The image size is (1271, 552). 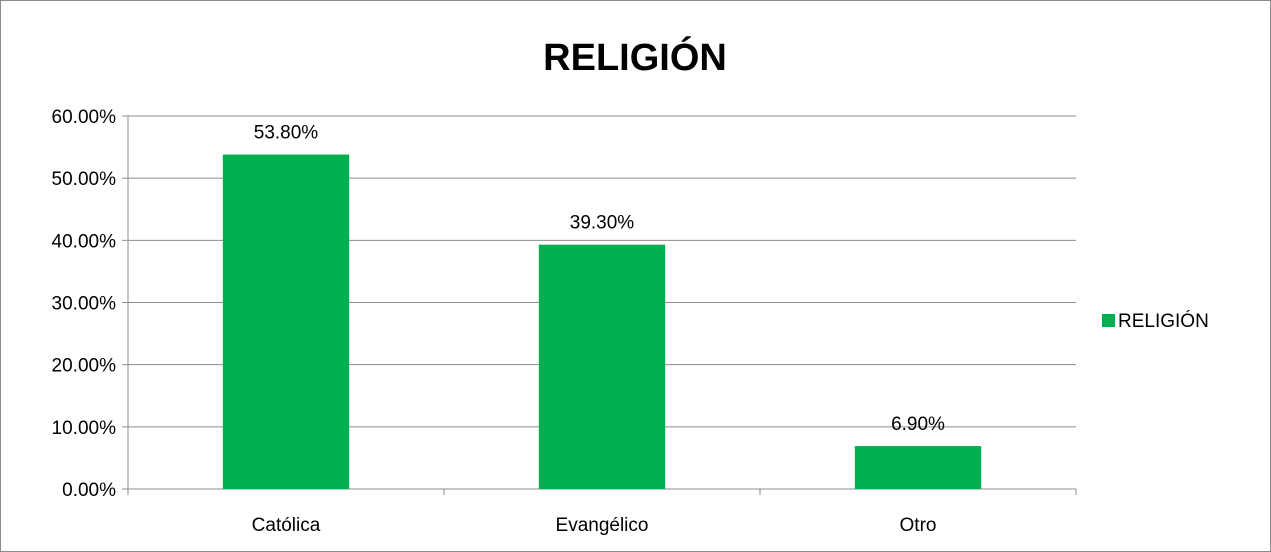 I want to click on x-tick-label: Católica, so click(x=286, y=525).